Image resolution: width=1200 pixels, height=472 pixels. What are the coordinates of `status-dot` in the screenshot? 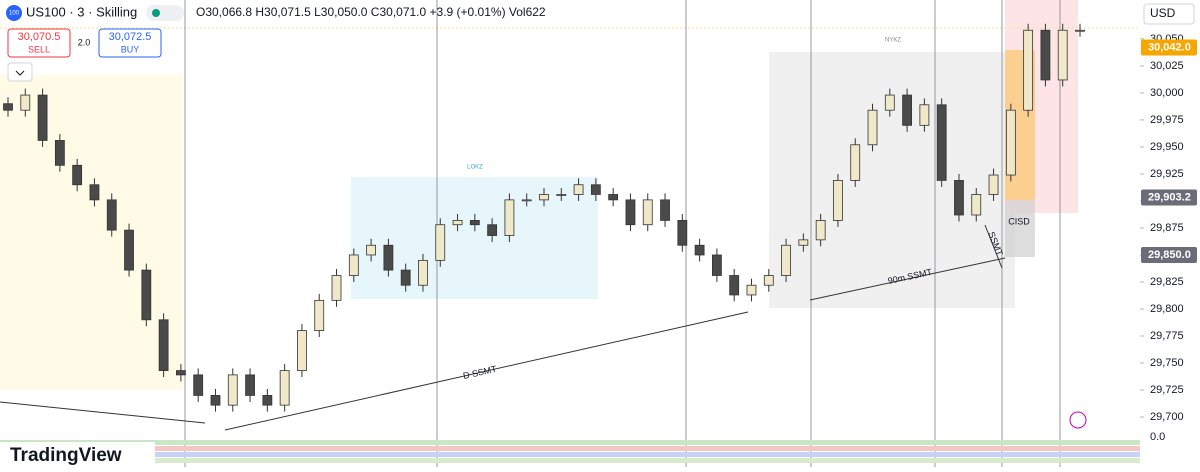 It's located at (156, 13).